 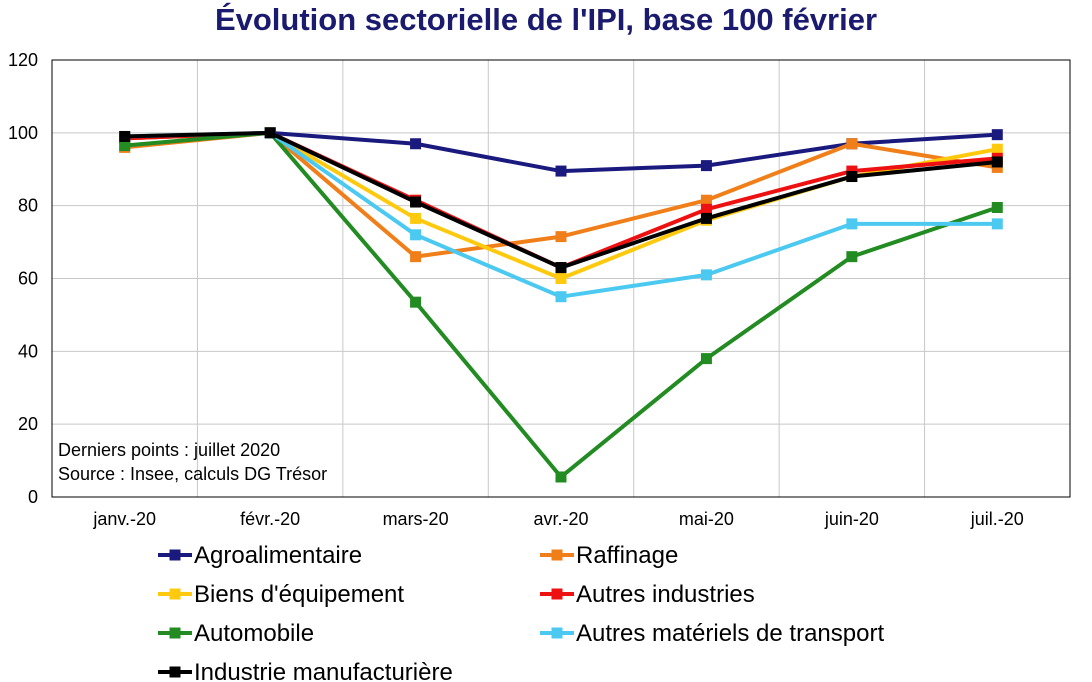 I want to click on chart-note: Derniers points : juillet 2020, so click(x=169, y=450).